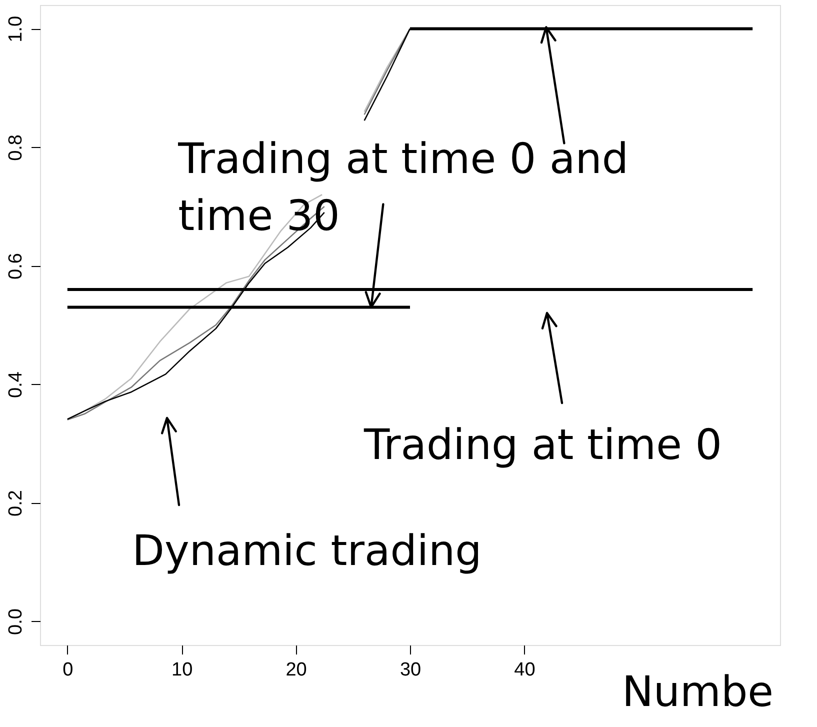 This screenshot has width=817, height=727. I want to click on text: Numbe, so click(698, 691).